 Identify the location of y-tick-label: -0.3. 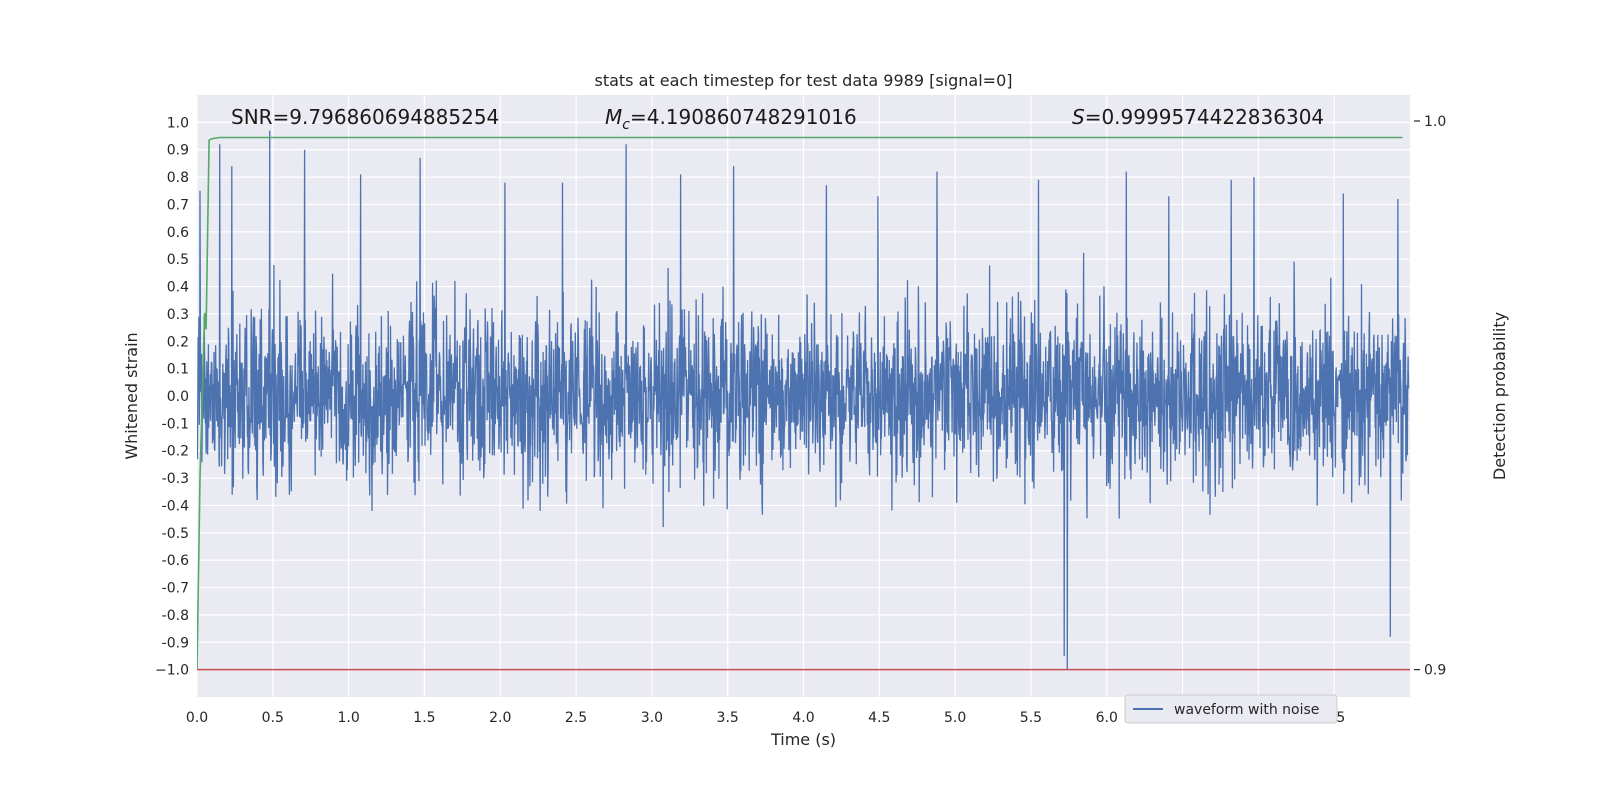
(175, 479).